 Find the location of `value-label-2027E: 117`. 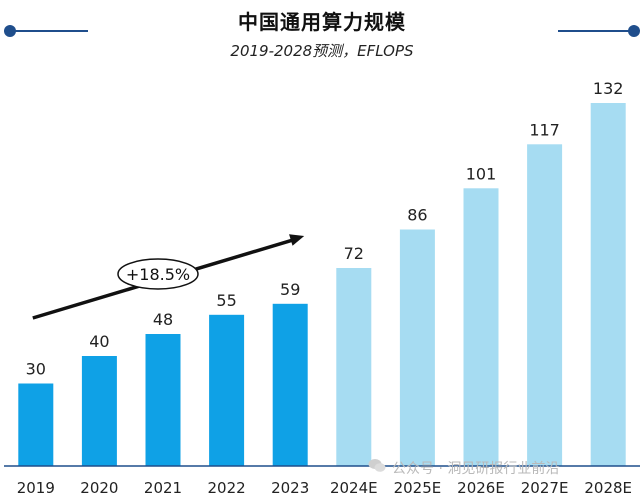

value-label-2027E: 117 is located at coordinates (544, 129).